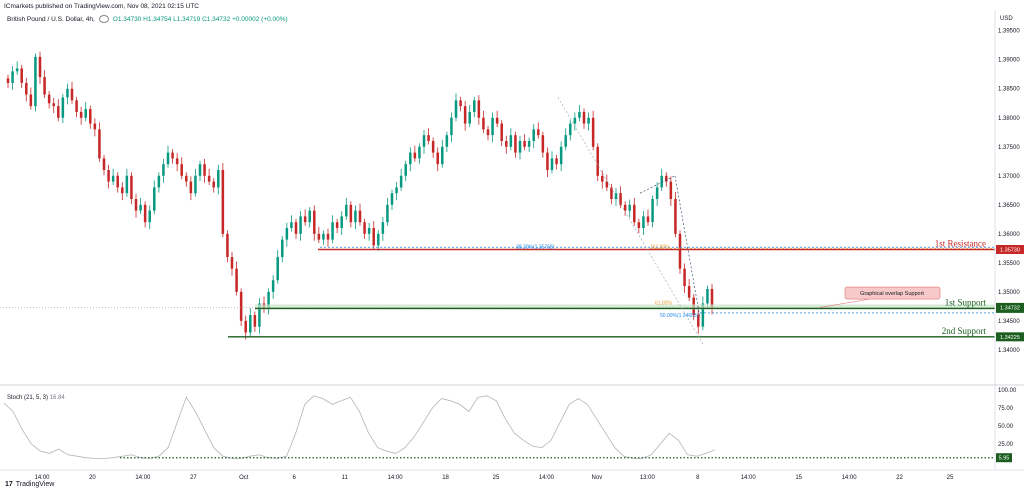 This screenshot has width=1024, height=493. Describe the element at coordinates (1009, 293) in the screenshot. I see `y-tick-label: 1.35000` at that location.